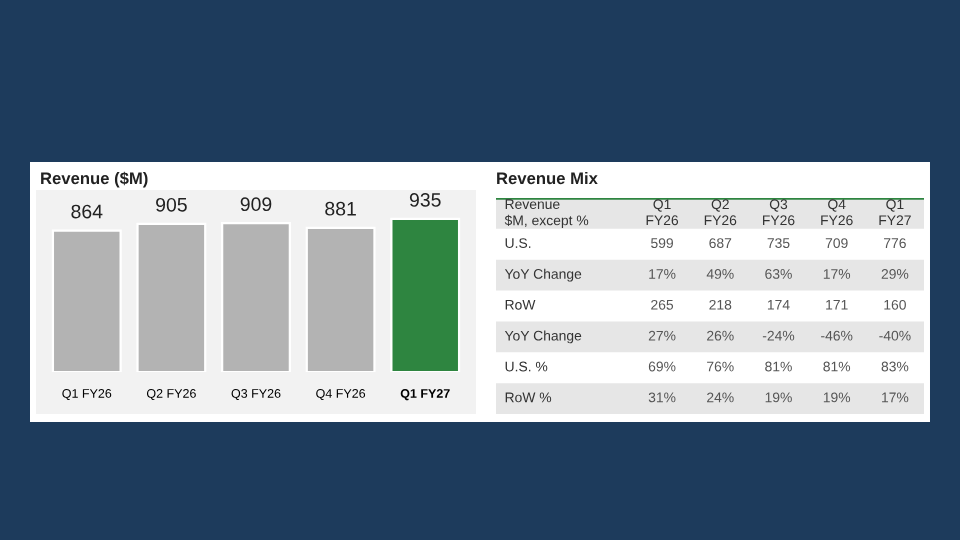 The height and width of the screenshot is (540, 960). Describe the element at coordinates (547, 178) in the screenshot. I see `text: Revenue Mix` at that location.